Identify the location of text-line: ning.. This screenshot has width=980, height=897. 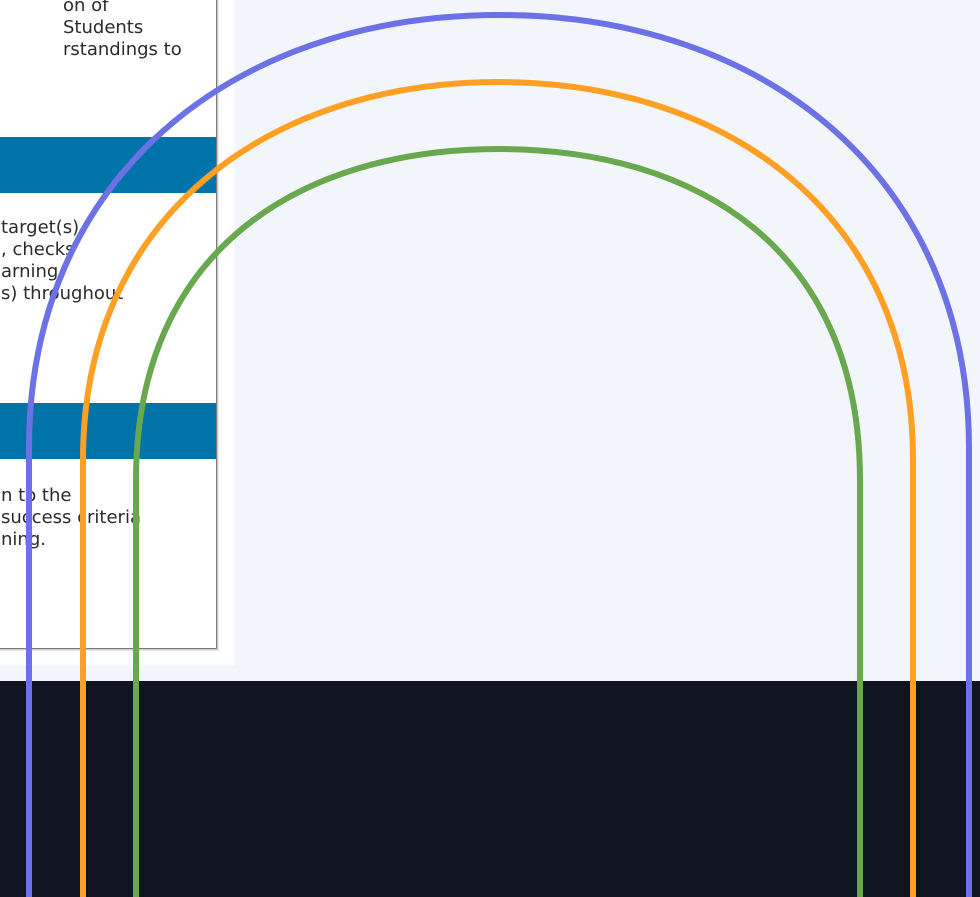
(23, 539).